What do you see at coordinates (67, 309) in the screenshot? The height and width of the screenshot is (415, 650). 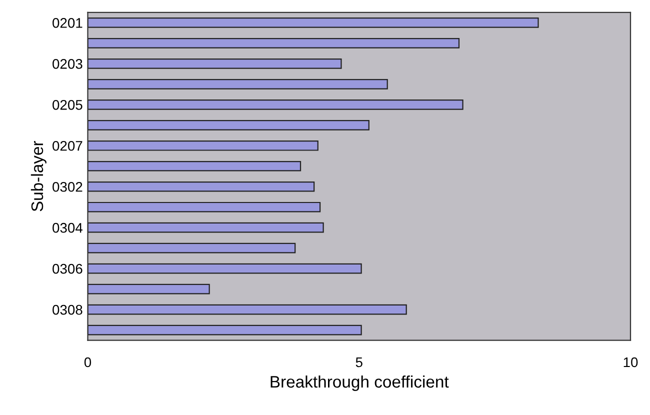 I see `y-tick-label: 0308` at bounding box center [67, 309].